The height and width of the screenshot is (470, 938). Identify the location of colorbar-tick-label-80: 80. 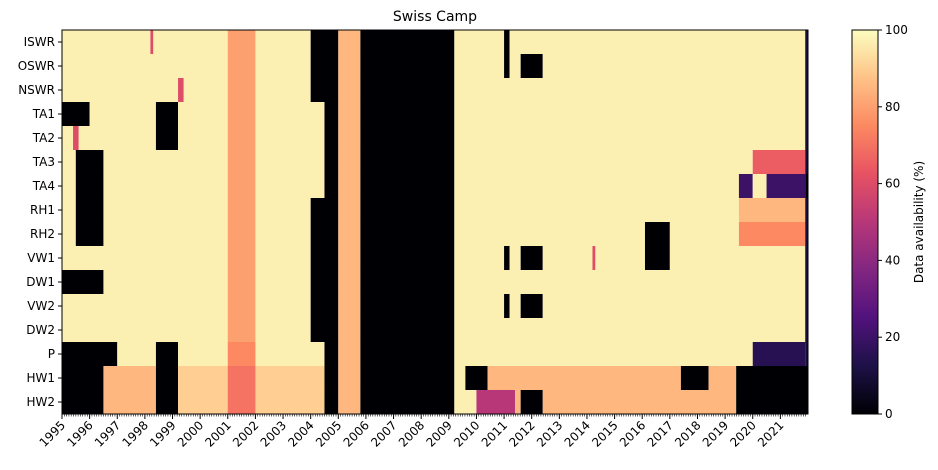
(892, 107).